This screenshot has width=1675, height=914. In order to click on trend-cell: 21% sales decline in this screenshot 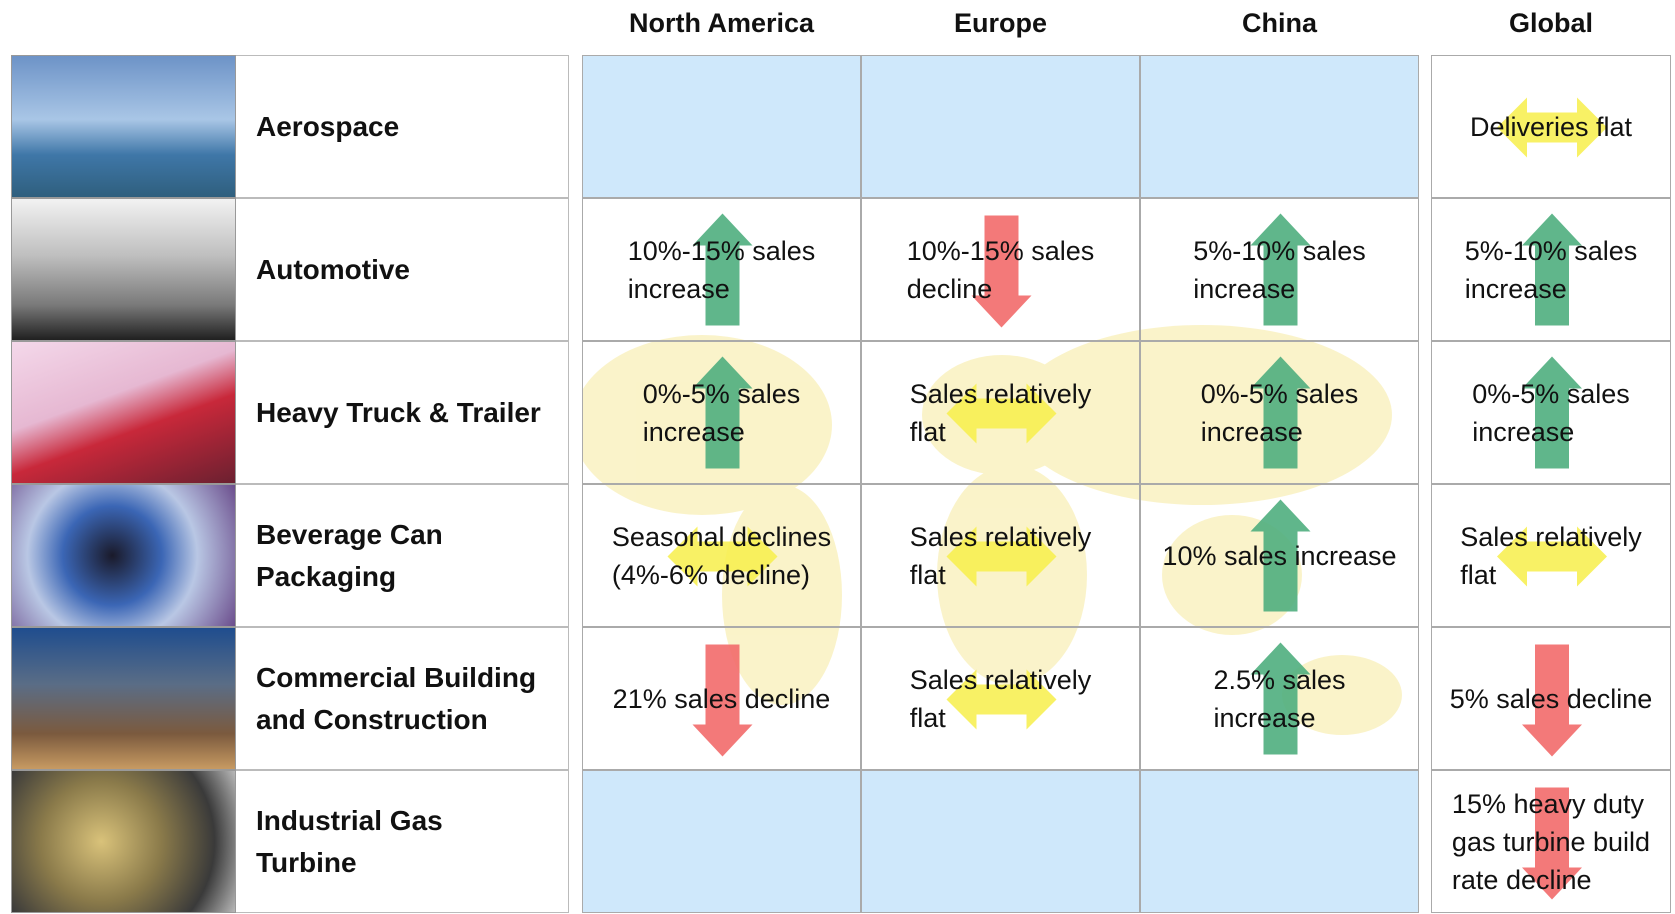, I will do `click(721, 698)`.